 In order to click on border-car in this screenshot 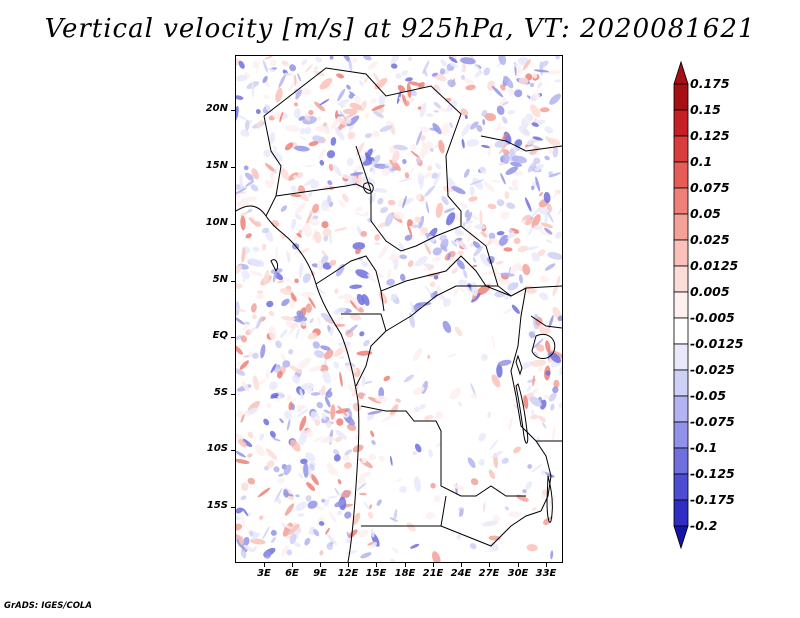, I will do `click(439, 273)`.